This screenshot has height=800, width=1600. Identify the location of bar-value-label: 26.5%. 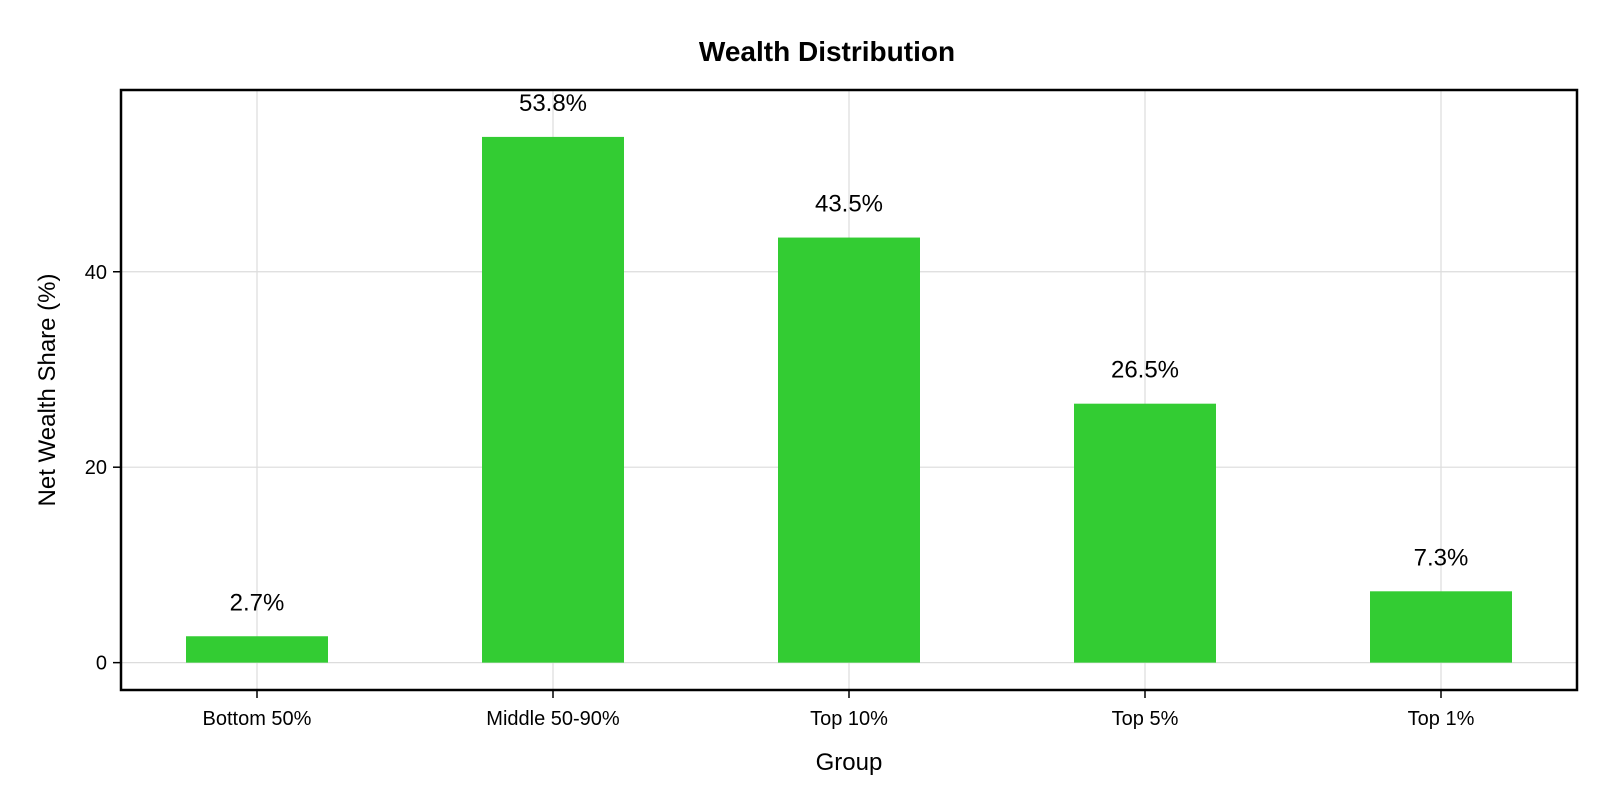
(1145, 370).